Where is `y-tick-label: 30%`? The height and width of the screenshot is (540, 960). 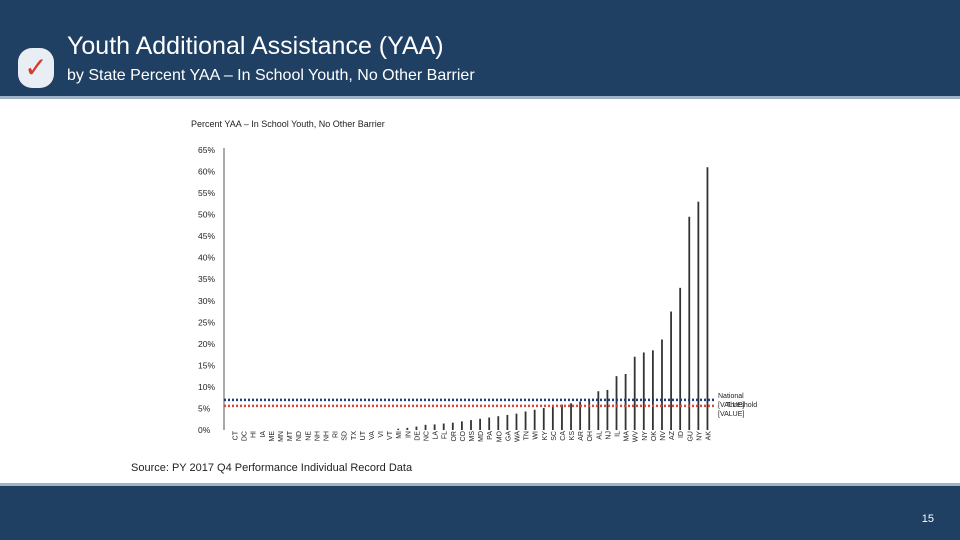
y-tick-label: 30% is located at coordinates (206, 301).